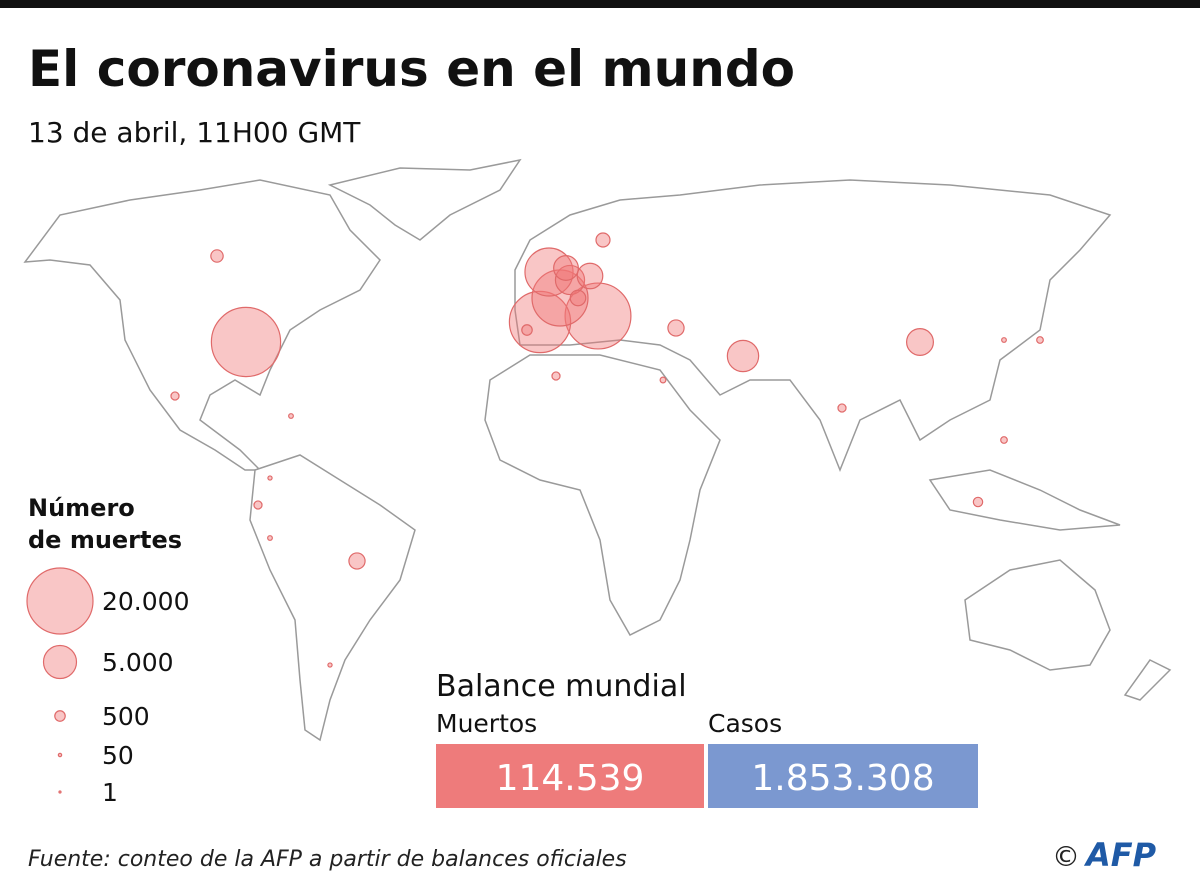 The image size is (1200, 894). I want to click on legend-label: 50, so click(118, 755).